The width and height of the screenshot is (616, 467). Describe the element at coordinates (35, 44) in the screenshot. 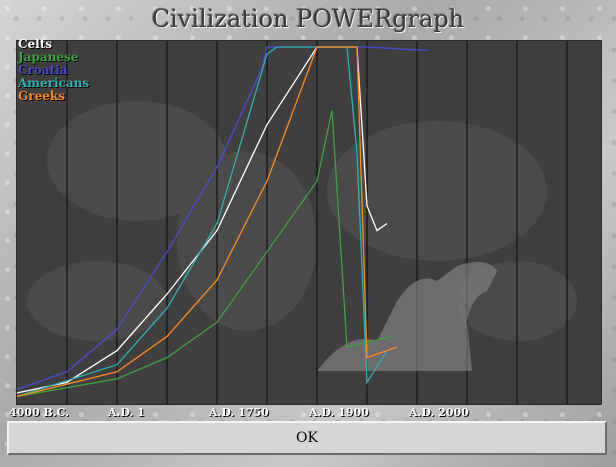

I see `legend-item-celts: Celts` at that location.